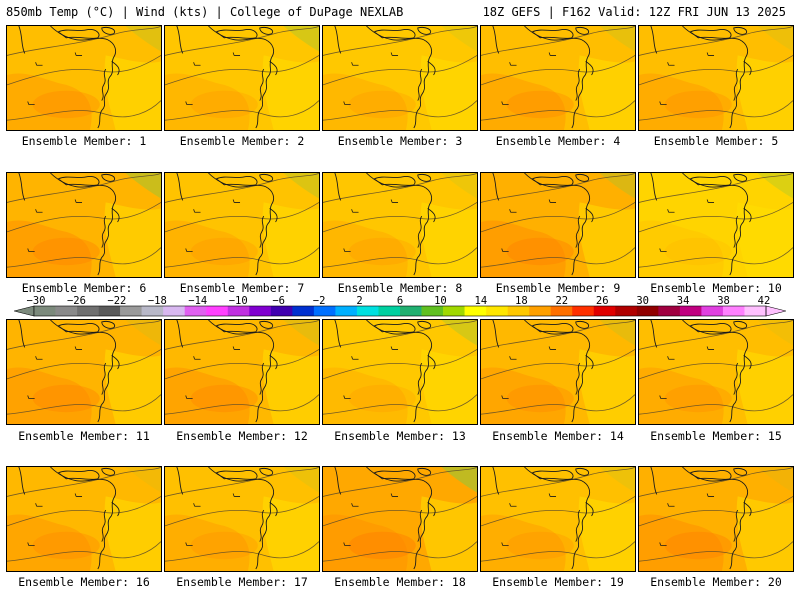 The image size is (800, 600). Describe the element at coordinates (764, 301) in the screenshot. I see `colorbar-tick-label: 42` at that location.